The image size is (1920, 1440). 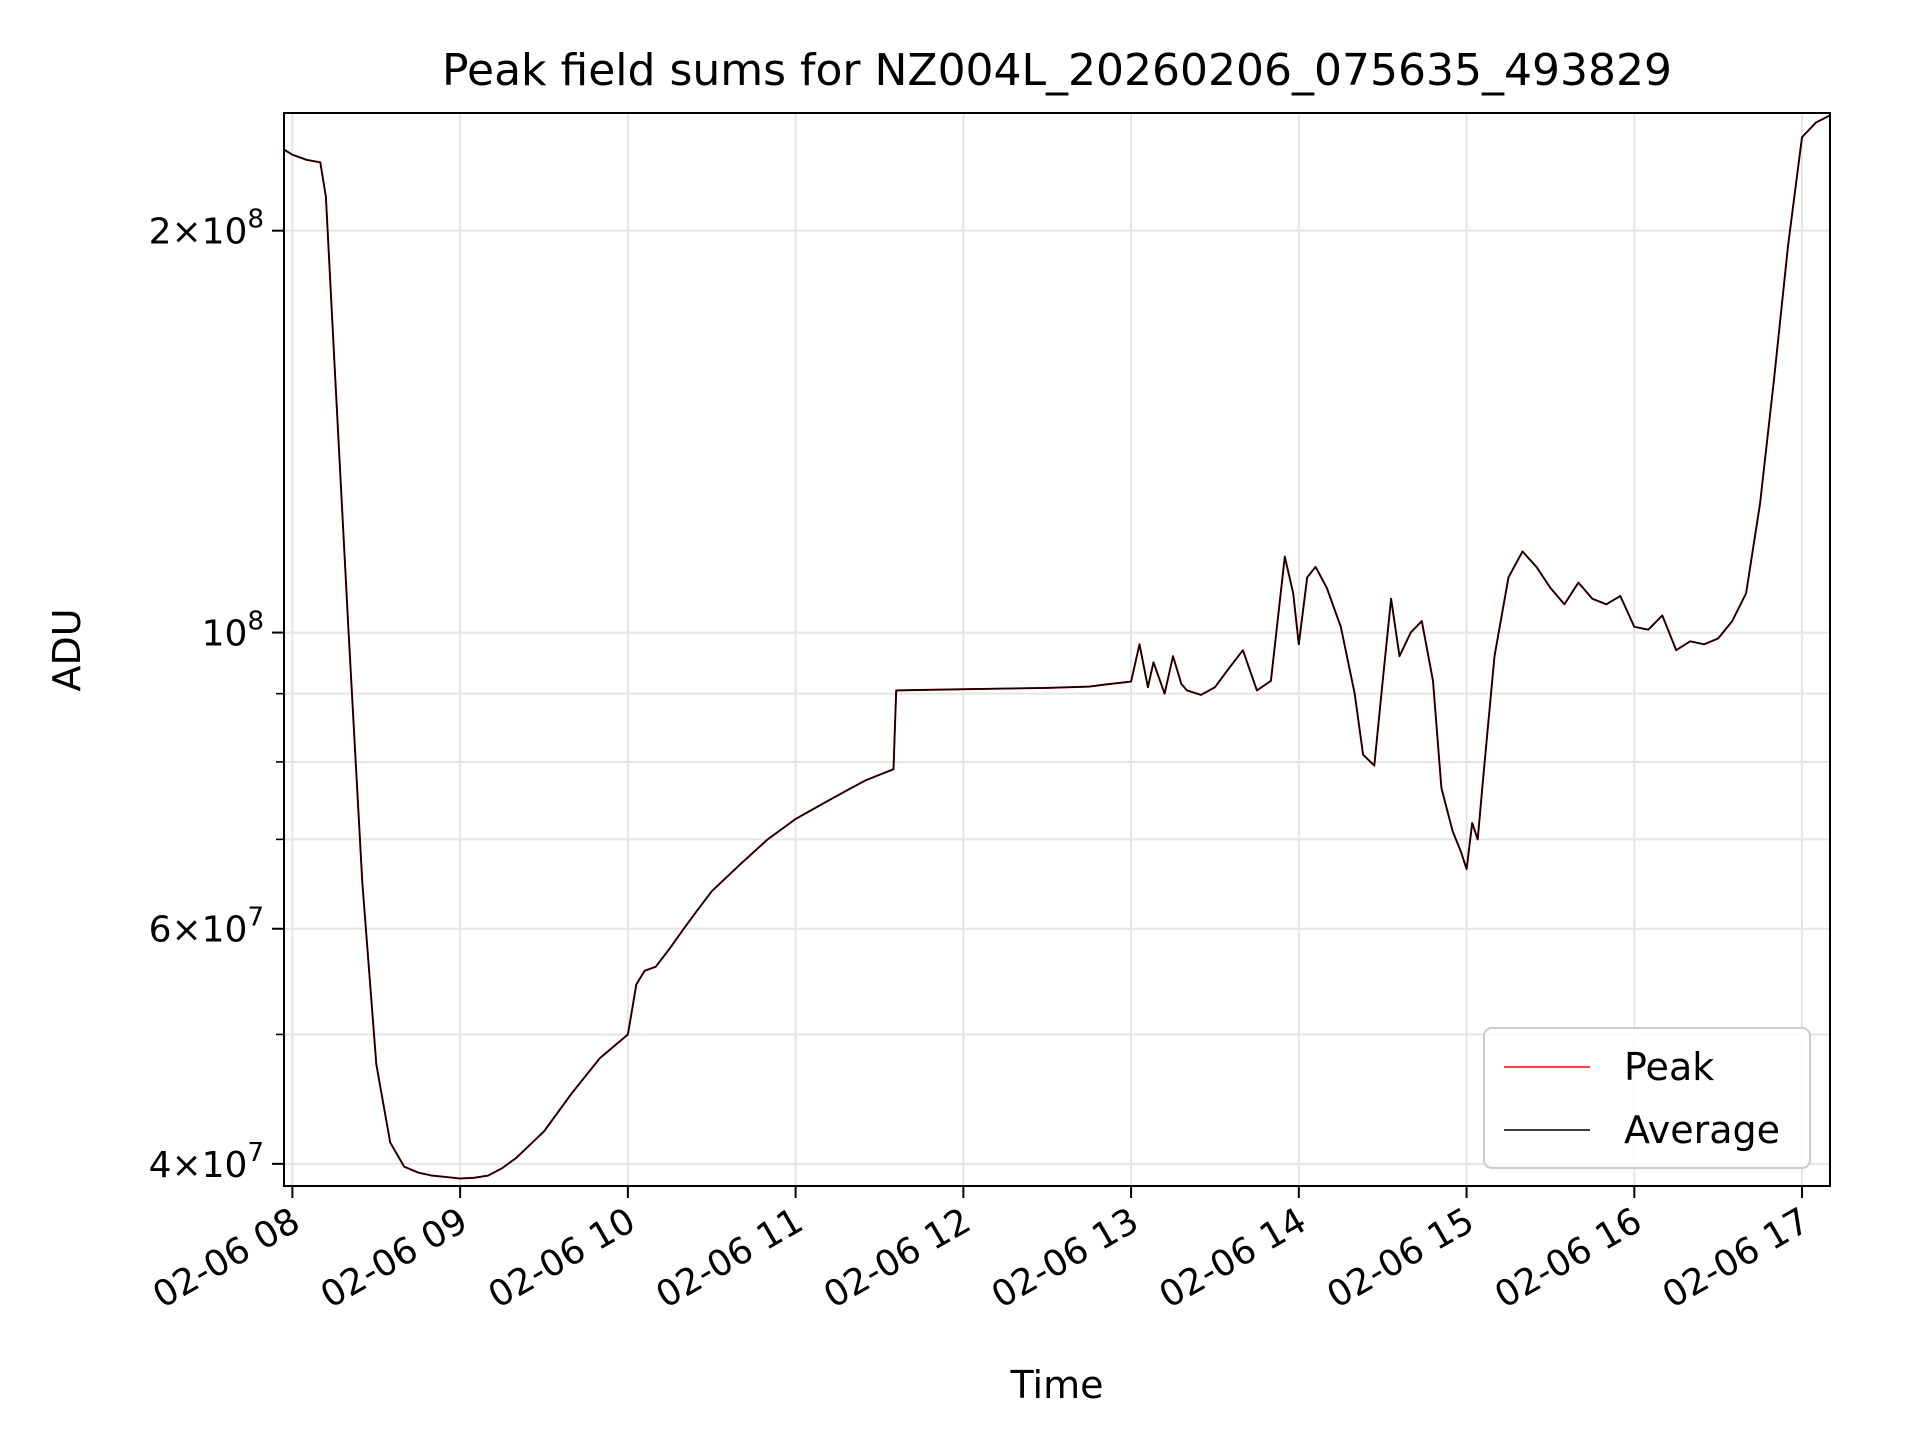 I want to click on y-tick-label: 6×107, so click(x=206, y=927).